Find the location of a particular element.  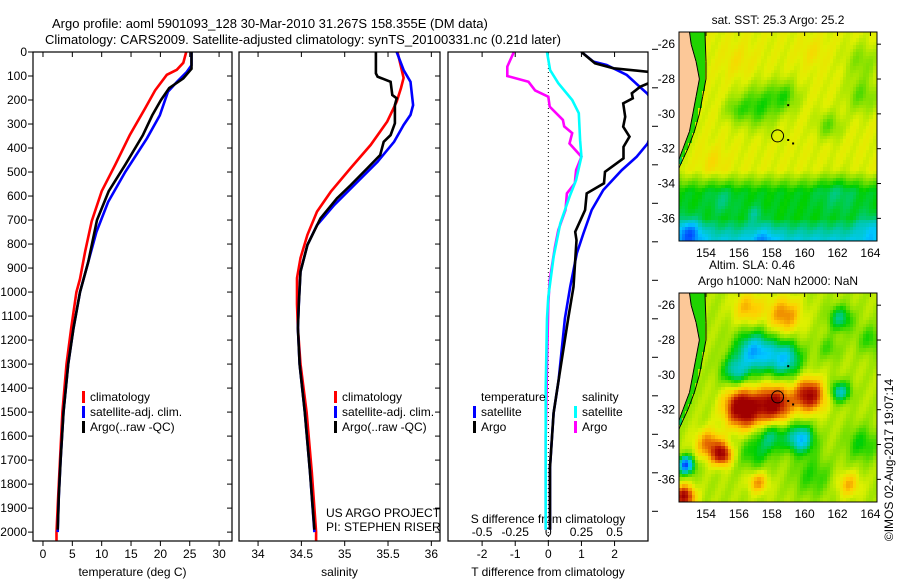

legend-label: satellite is located at coordinates (602, 412).